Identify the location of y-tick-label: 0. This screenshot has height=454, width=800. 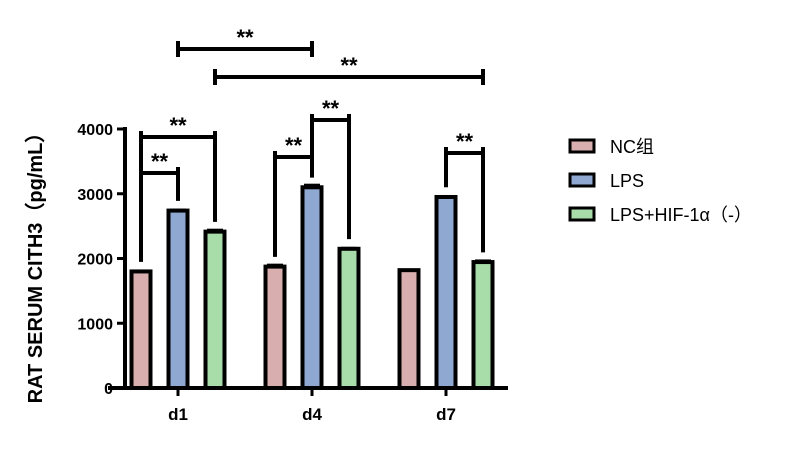
(108, 389).